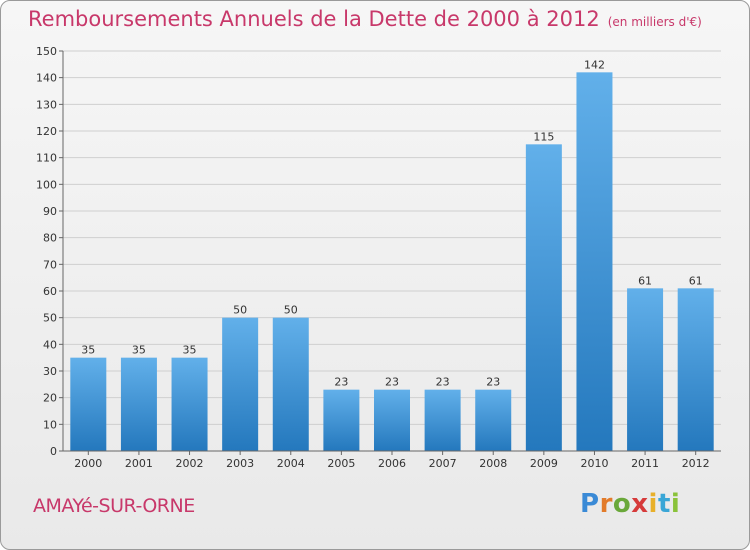 This screenshot has width=750, height=550. I want to click on logo-letter: r, so click(606, 504).